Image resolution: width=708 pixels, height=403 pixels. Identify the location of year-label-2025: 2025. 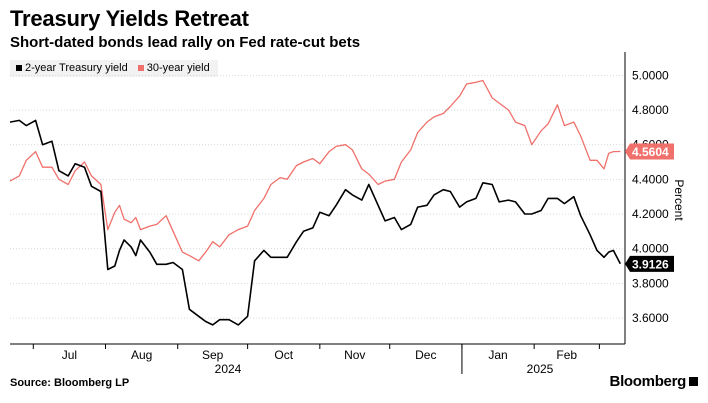
(540, 369).